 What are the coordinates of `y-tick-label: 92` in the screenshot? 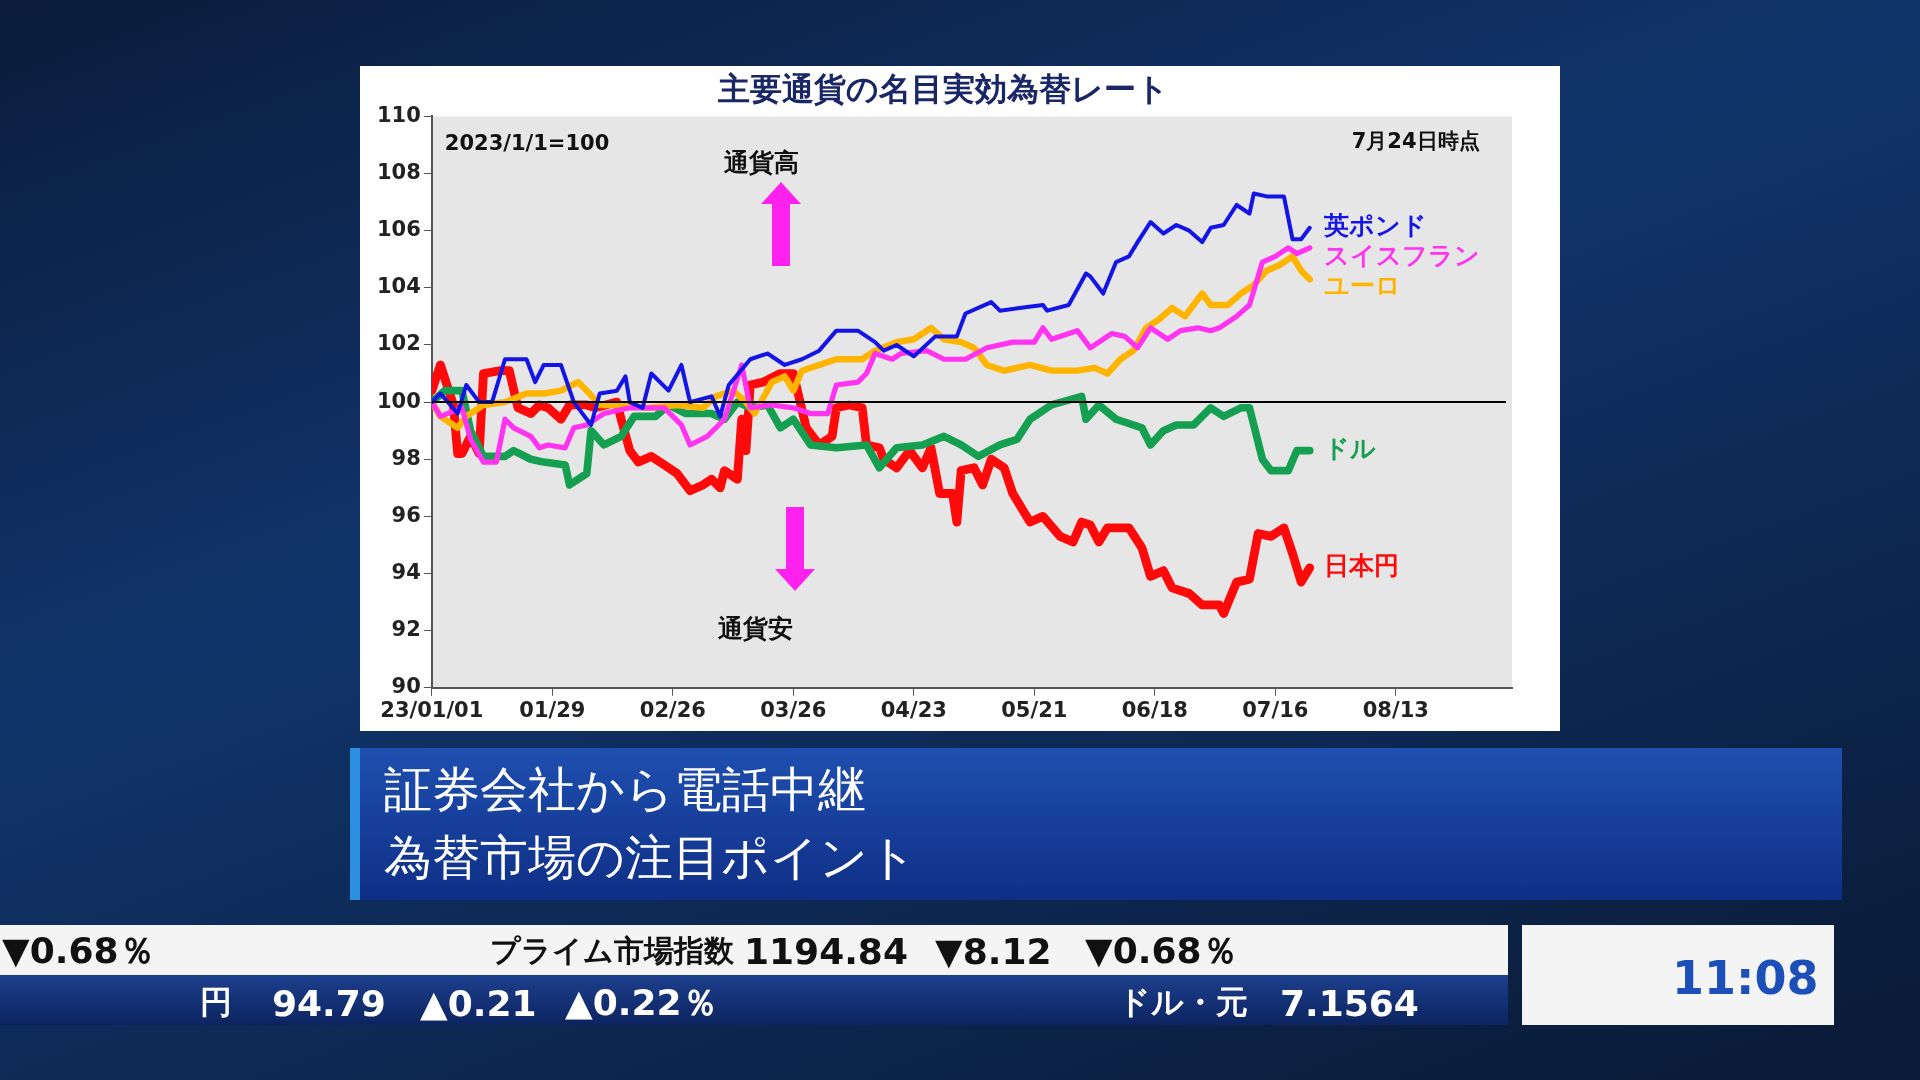 It's located at (406, 629).